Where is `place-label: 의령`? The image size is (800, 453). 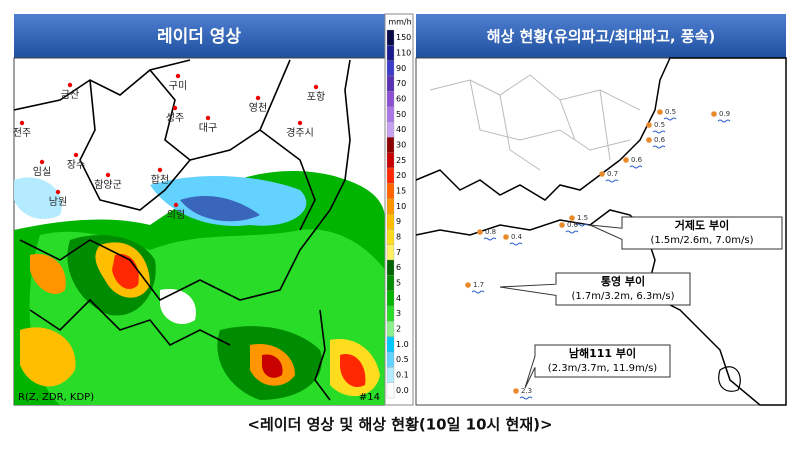
place-label: 의령 is located at coordinates (176, 215).